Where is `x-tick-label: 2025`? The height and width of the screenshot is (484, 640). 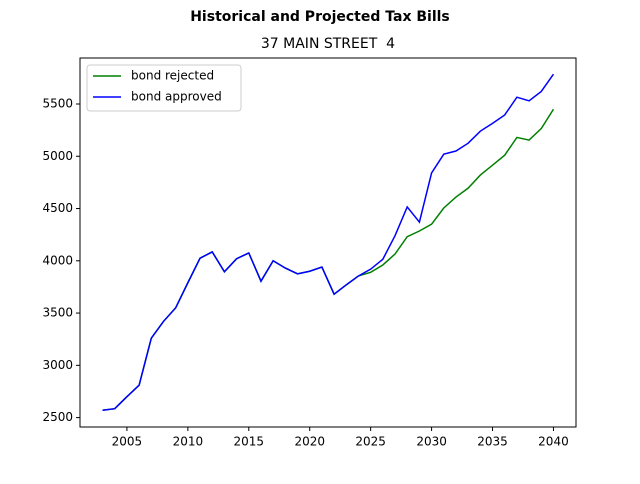 x-tick-label: 2025 is located at coordinates (370, 442).